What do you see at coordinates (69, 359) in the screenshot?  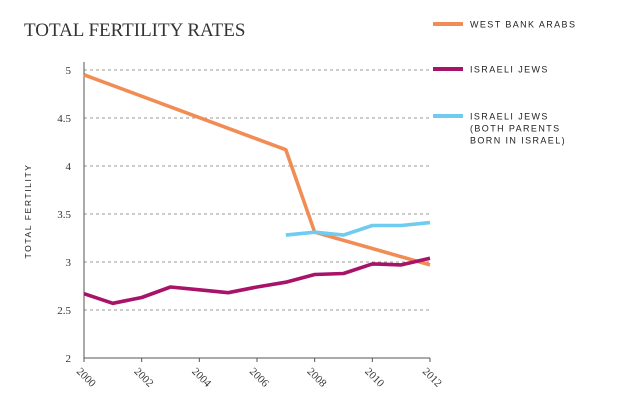 I see `y-tick-label: 2` at bounding box center [69, 359].